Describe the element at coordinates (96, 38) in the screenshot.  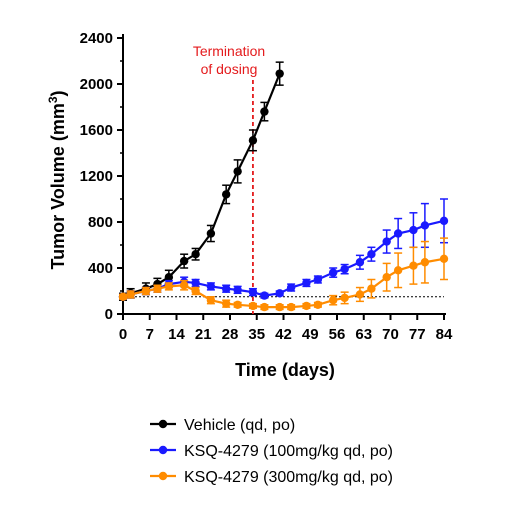
I see `y-tick-label: 2400` at that location.